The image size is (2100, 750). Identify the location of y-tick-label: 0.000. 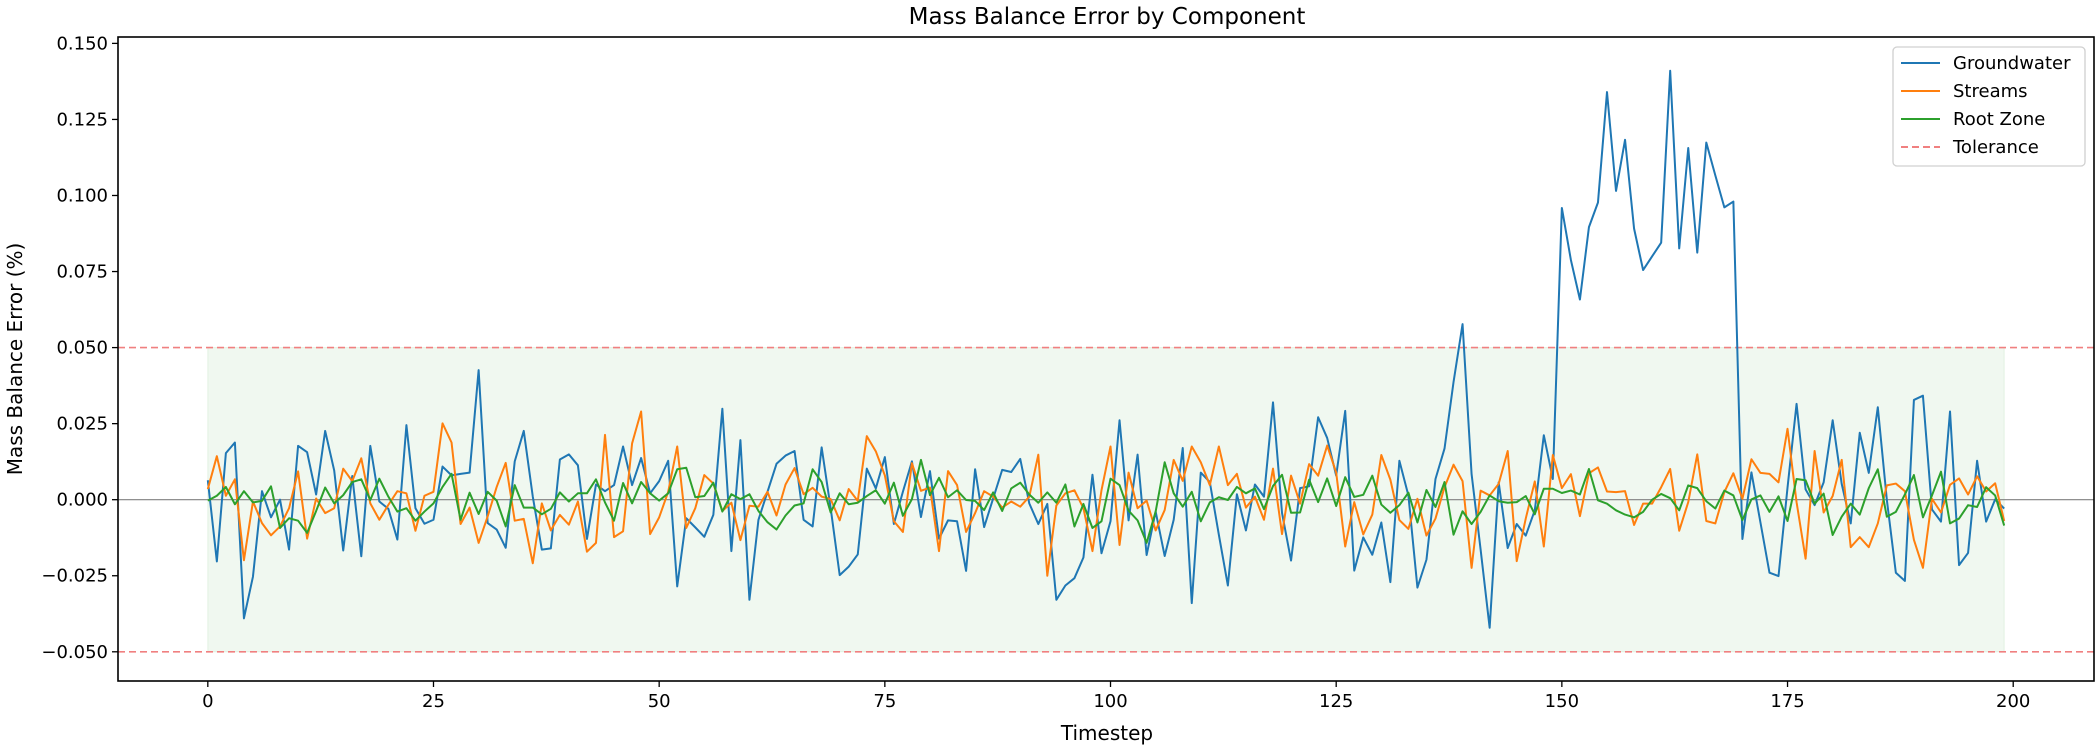
(82, 500).